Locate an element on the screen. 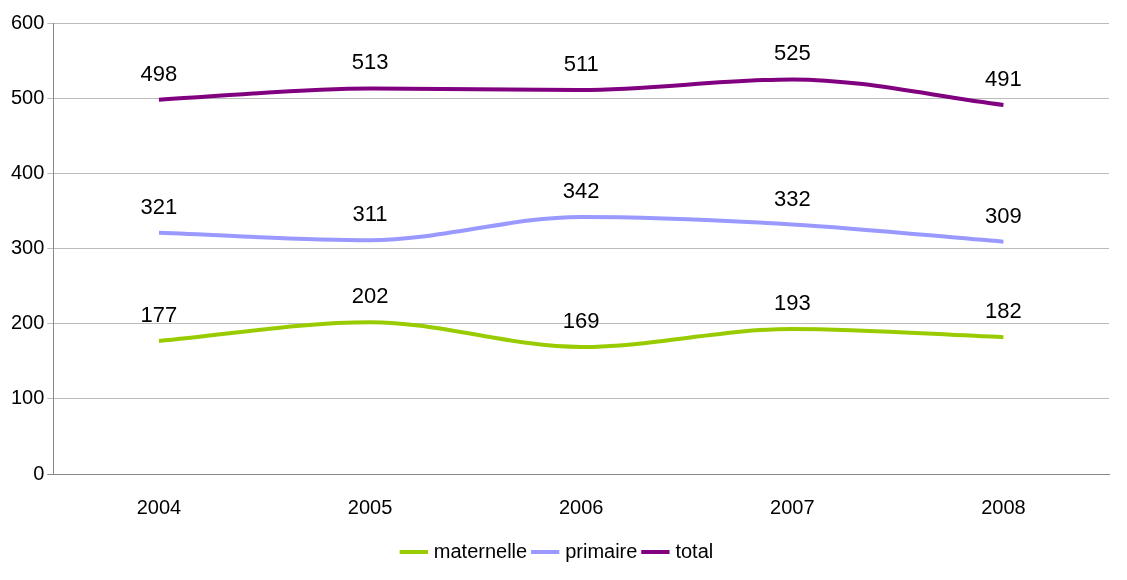  data-label: 193 is located at coordinates (792, 302).